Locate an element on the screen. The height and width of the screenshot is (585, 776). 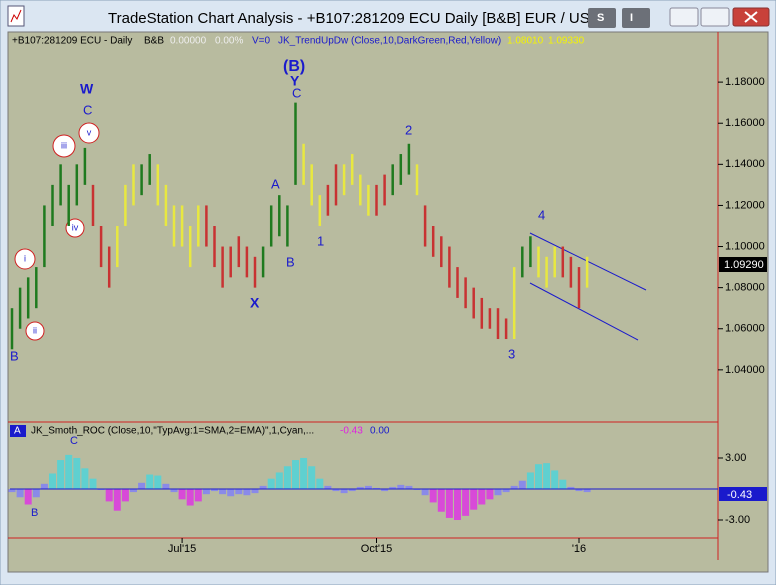
app-icon-glyph is located at coordinates (16, 16).